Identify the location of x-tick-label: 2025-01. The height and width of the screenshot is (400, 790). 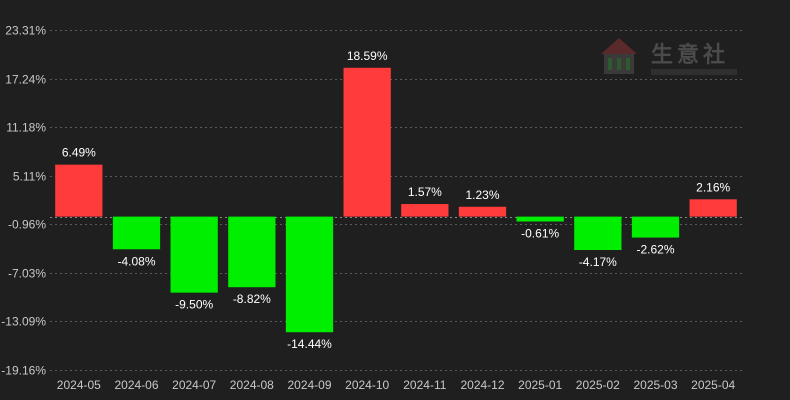
(540, 385).